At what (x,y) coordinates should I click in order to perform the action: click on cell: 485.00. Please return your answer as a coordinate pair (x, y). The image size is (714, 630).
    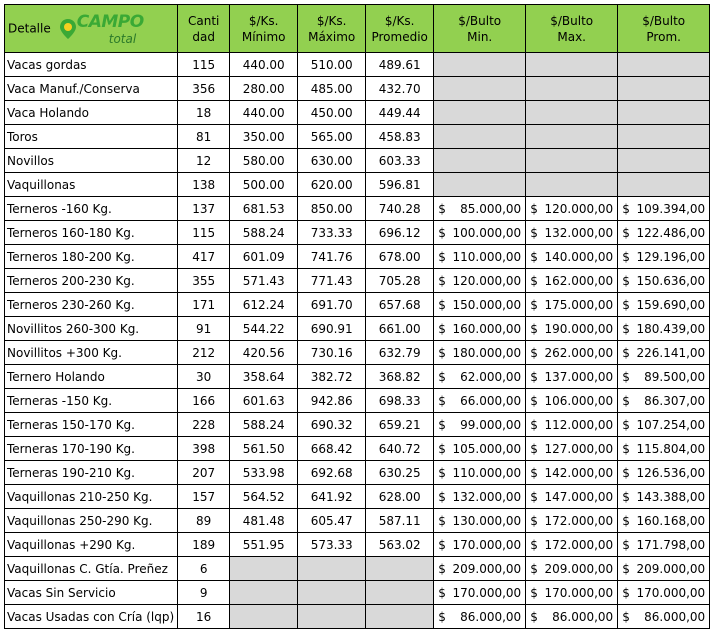
    Looking at the image, I should click on (332, 88).